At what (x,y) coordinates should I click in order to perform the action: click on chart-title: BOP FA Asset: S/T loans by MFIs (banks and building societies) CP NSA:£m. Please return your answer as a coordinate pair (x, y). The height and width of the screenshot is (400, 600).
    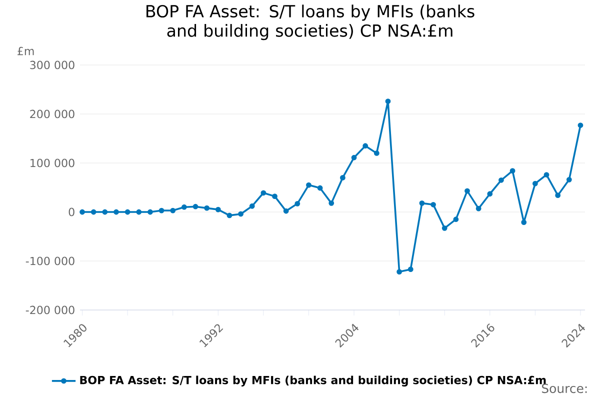
    Looking at the image, I should click on (310, 22).